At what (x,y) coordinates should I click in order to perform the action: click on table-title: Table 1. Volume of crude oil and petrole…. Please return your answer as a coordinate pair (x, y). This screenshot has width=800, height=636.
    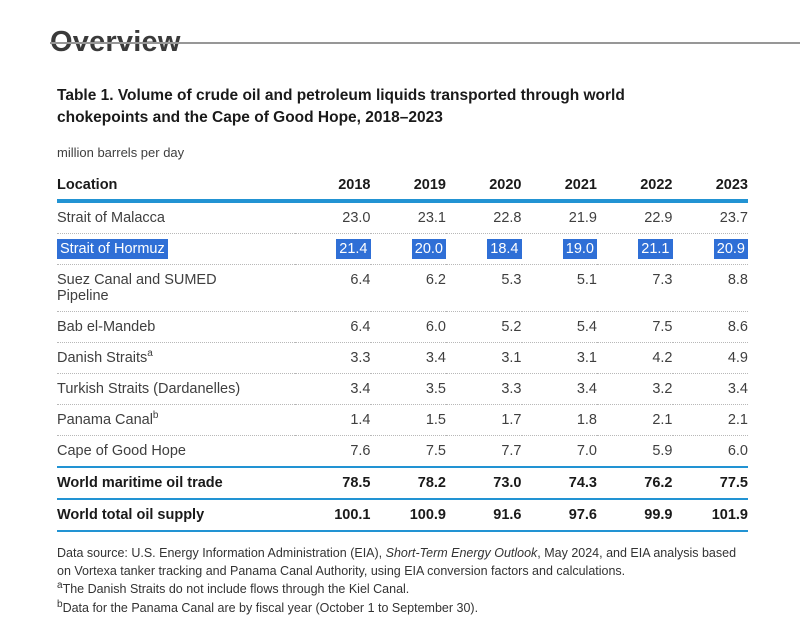
    Looking at the image, I should click on (397, 107).